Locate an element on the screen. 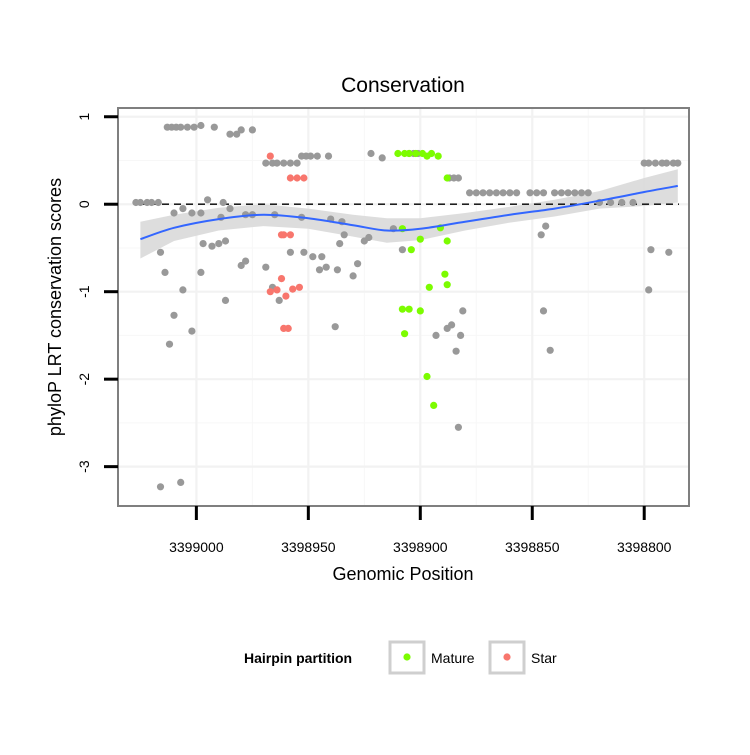 The width and height of the screenshot is (750, 755). x-axis-label: Genomic Position is located at coordinates (402, 574).